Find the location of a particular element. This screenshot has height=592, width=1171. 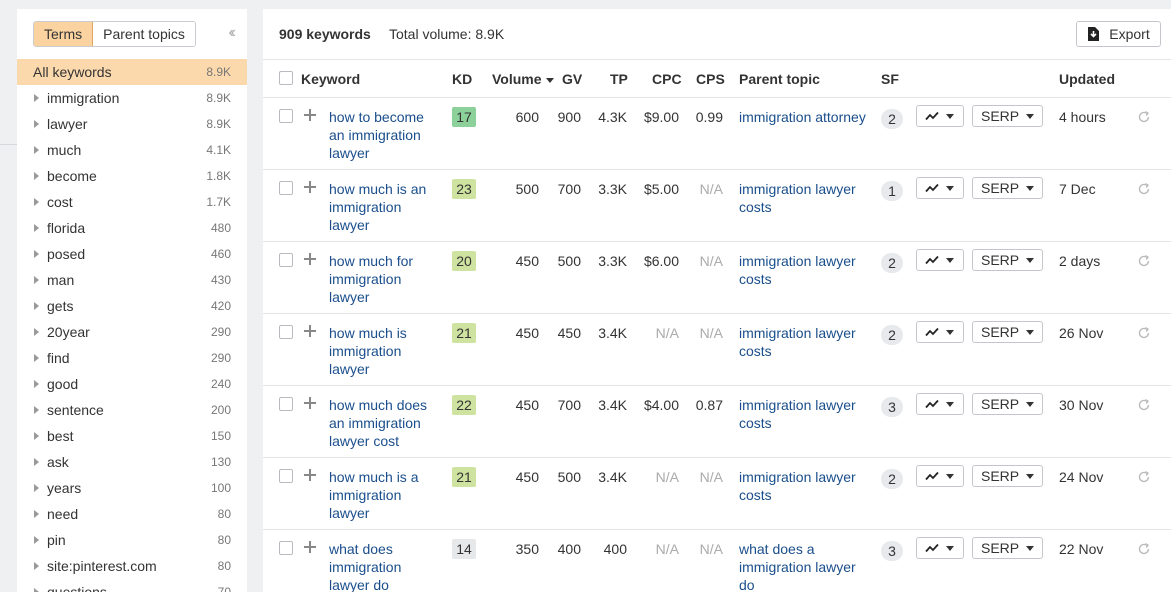

sidebar-term-item: cost 1.7K is located at coordinates (132, 202).